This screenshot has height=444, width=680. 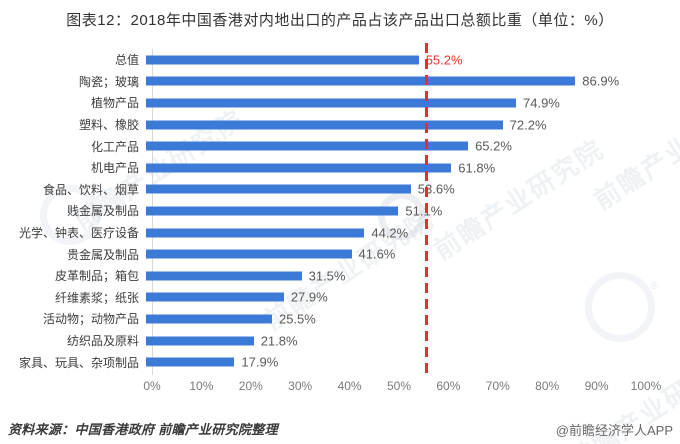 I want to click on x-tick-label: 80%, so click(x=547, y=386).